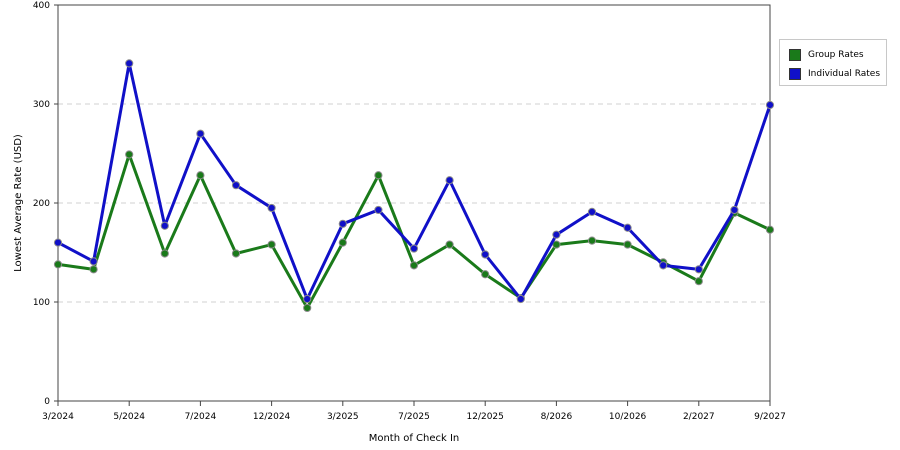 The image size is (900, 450). I want to click on legend-label-group-rates: Group Rates, so click(836, 55).